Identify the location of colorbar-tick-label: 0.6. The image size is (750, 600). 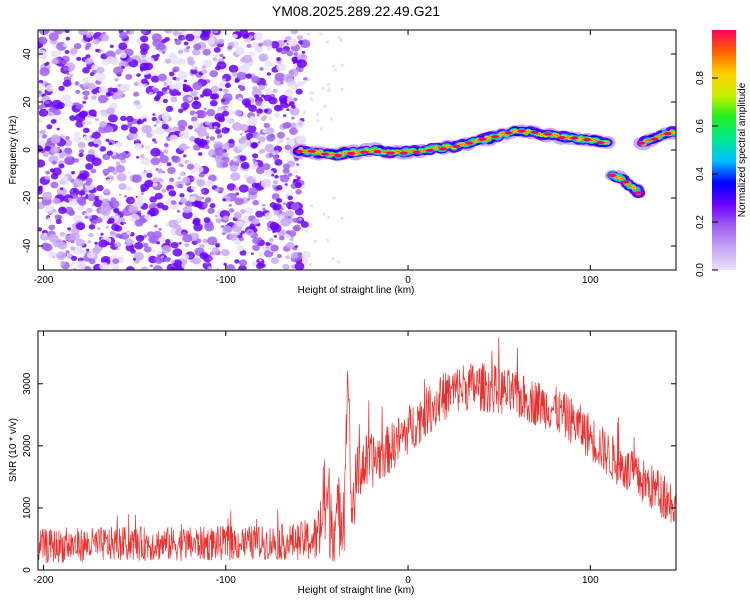
(700, 126).